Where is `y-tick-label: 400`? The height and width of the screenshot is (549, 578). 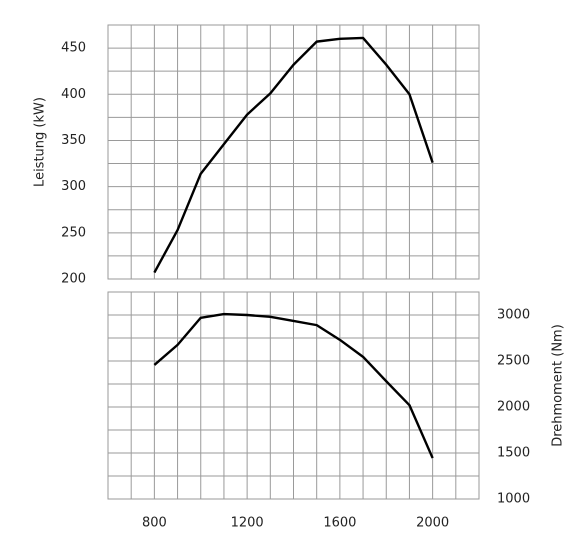
y-tick-label: 400 is located at coordinates (73, 94).